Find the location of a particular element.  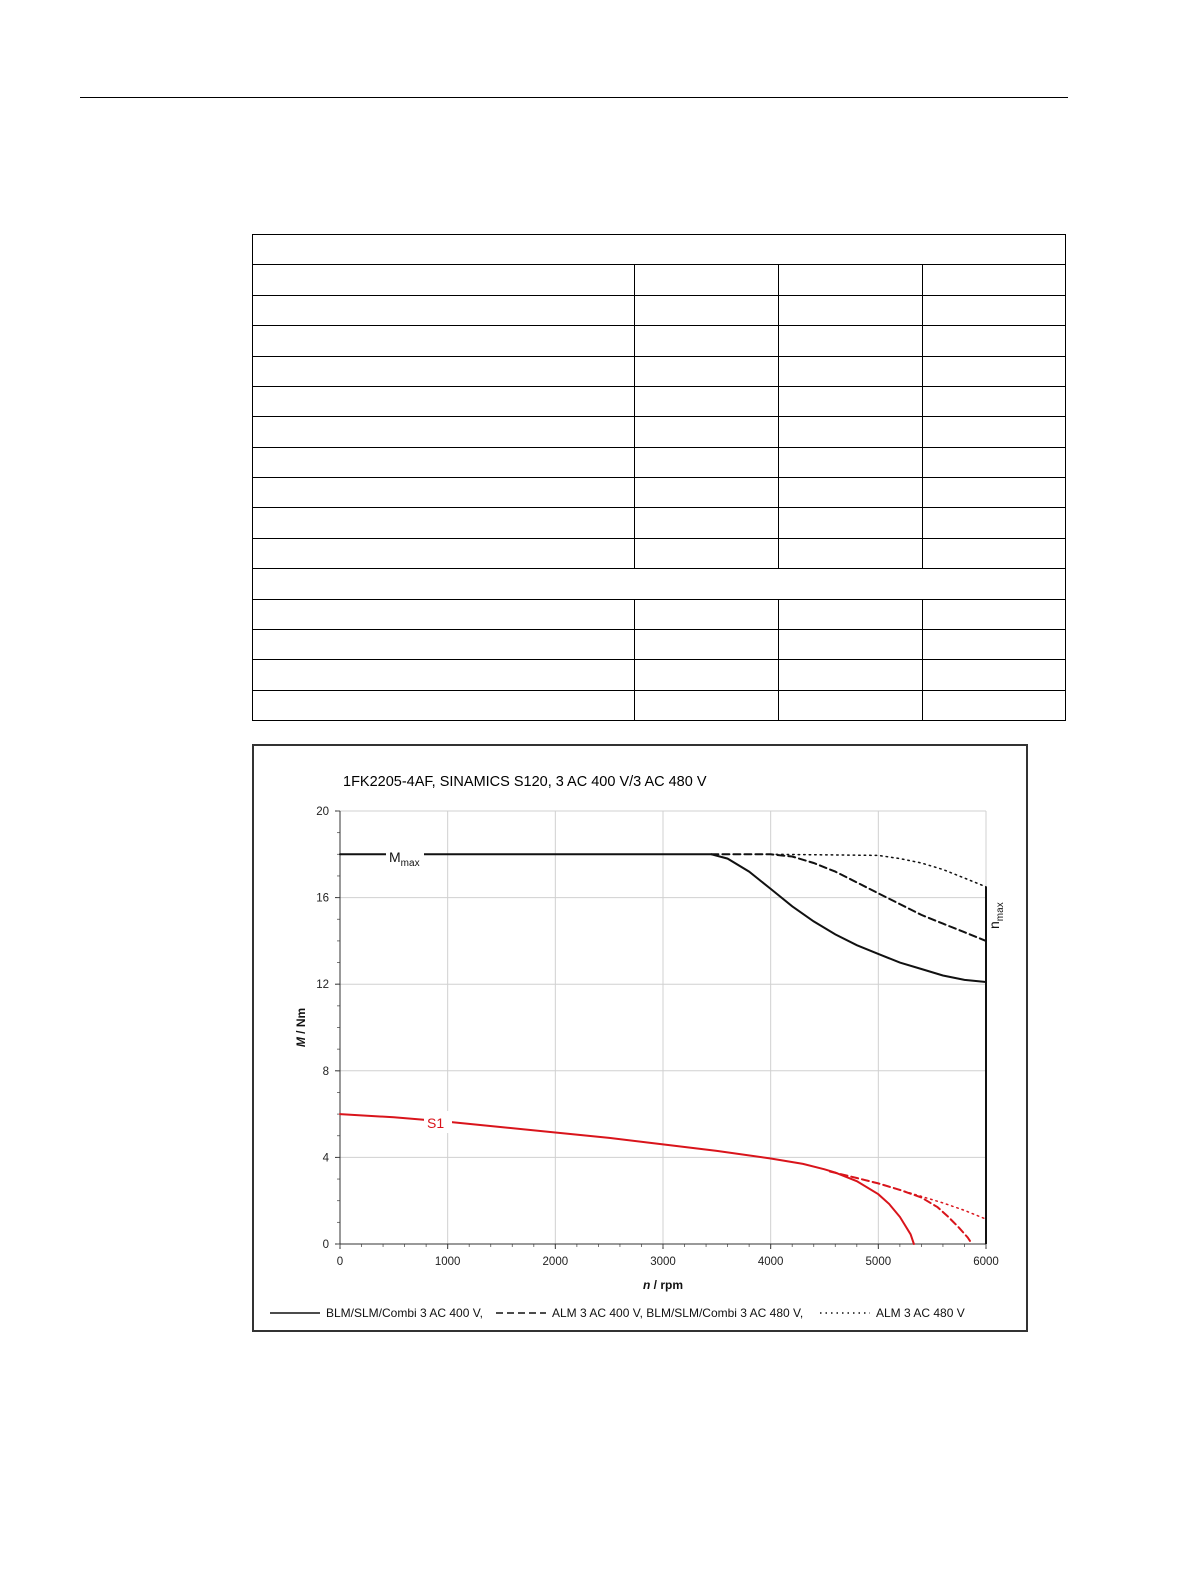

x-tick-label: 2000 is located at coordinates (556, 1262).